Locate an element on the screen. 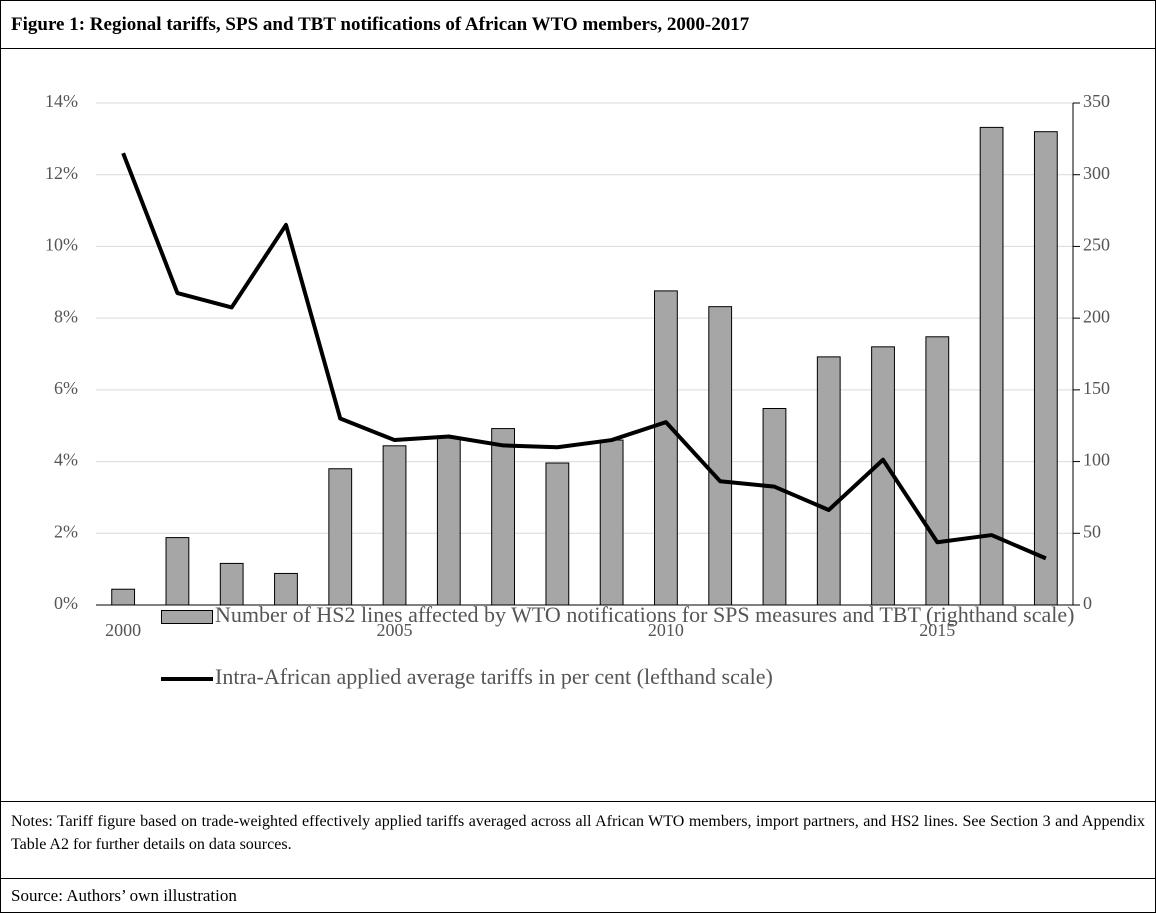 This screenshot has width=1156, height=913. y2-tick-label: 250 is located at coordinates (1096, 245).